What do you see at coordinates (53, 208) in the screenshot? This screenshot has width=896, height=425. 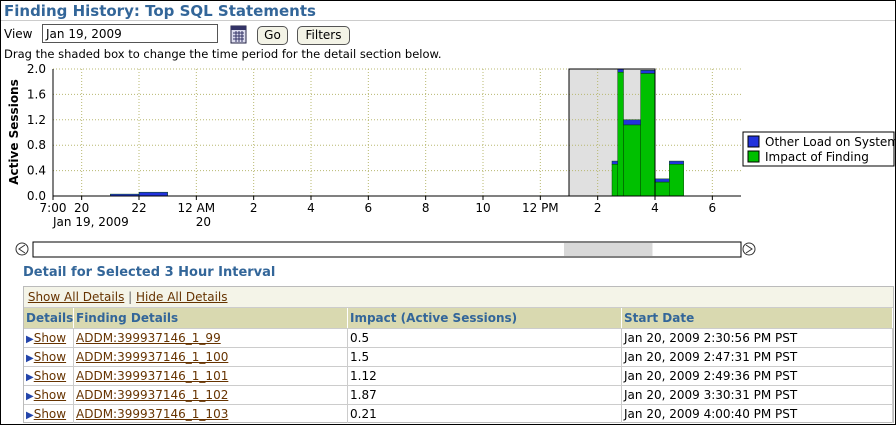 I see `x-tick-label: 7:00` at bounding box center [53, 208].